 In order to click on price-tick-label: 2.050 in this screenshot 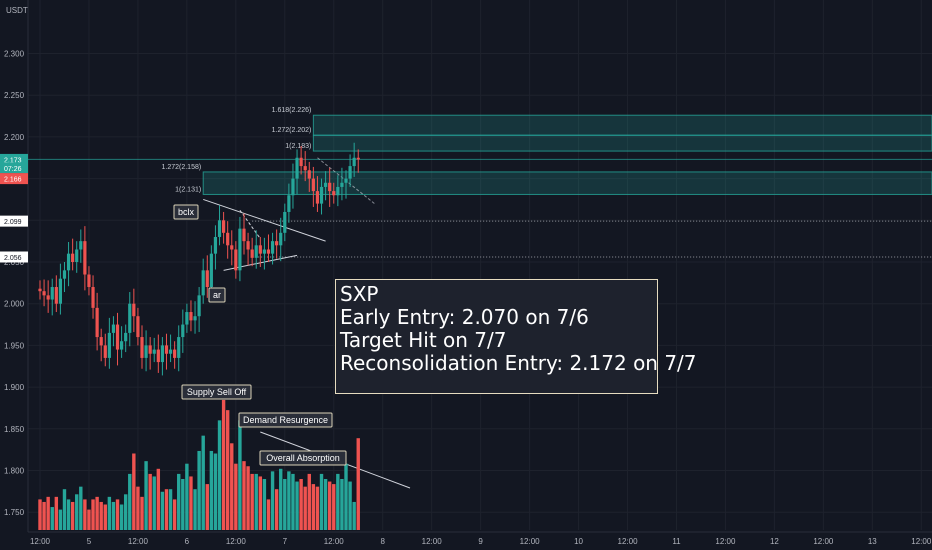, I will do `click(14, 262)`.